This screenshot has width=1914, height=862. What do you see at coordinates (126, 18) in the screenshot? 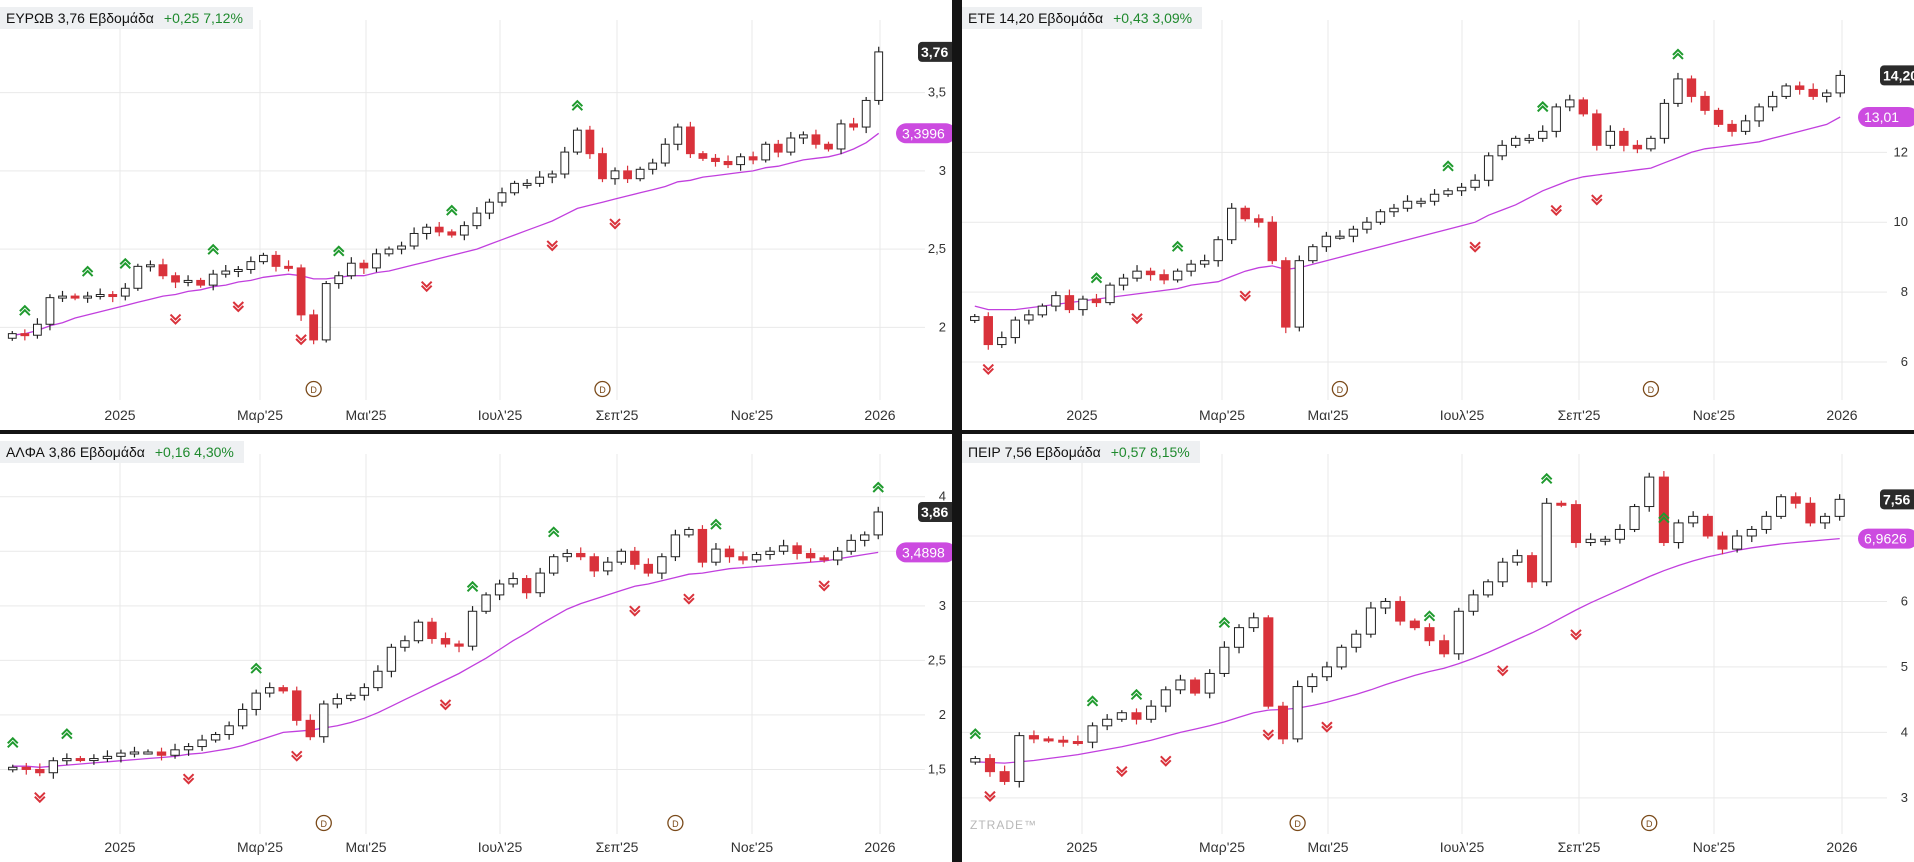
I see `chart-header-eurob: ΕΥΡΩΒ 3,76 Εβδομάδα +0,25 7,12%` at bounding box center [126, 18].